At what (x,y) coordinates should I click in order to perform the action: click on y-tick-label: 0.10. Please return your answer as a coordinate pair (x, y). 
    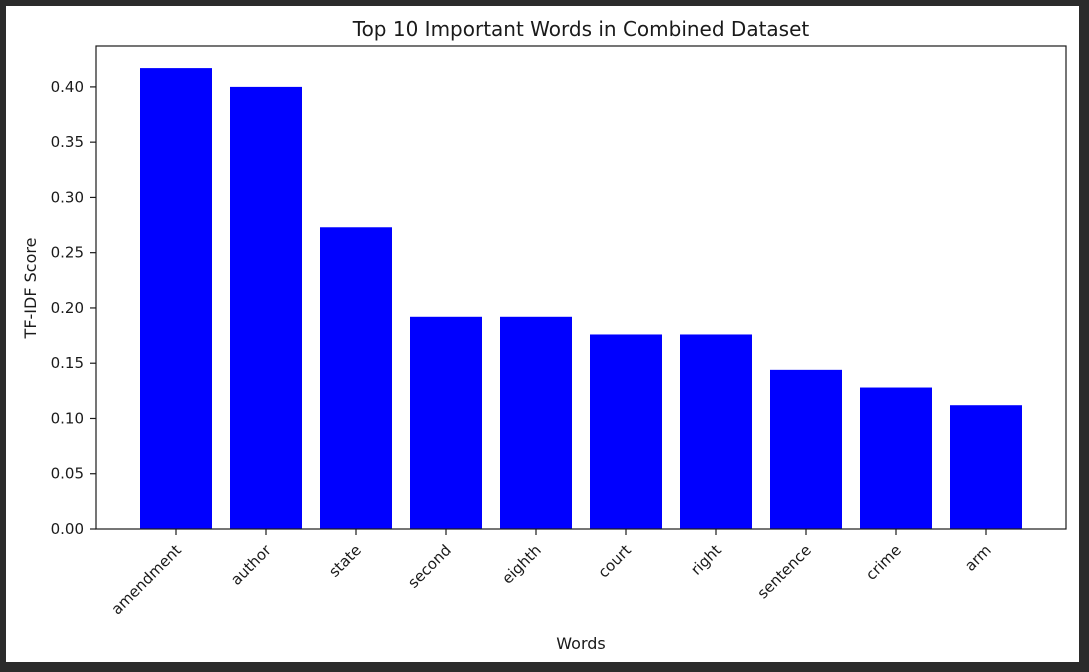
    Looking at the image, I should click on (67, 418).